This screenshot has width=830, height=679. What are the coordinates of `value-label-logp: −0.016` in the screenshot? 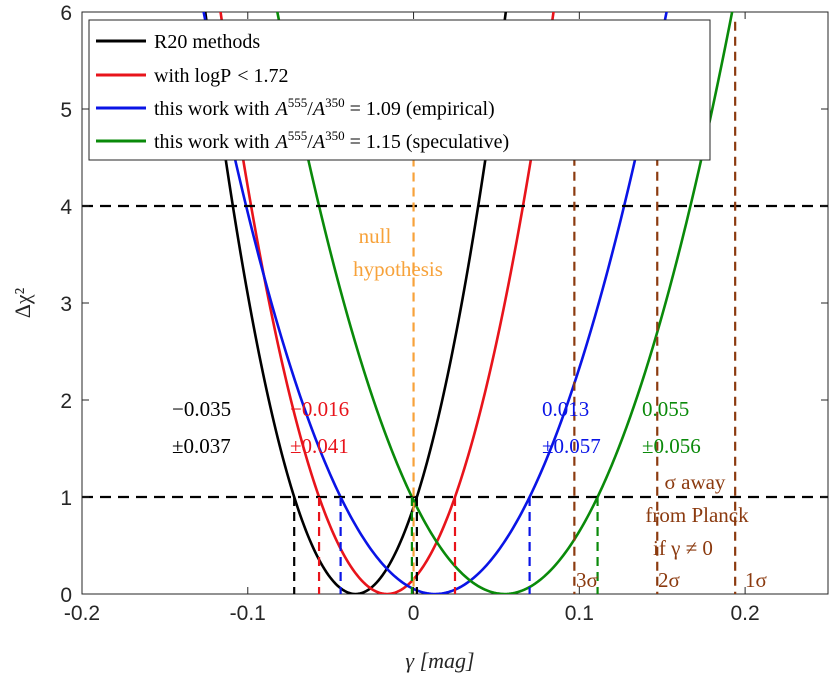 It's located at (319, 409).